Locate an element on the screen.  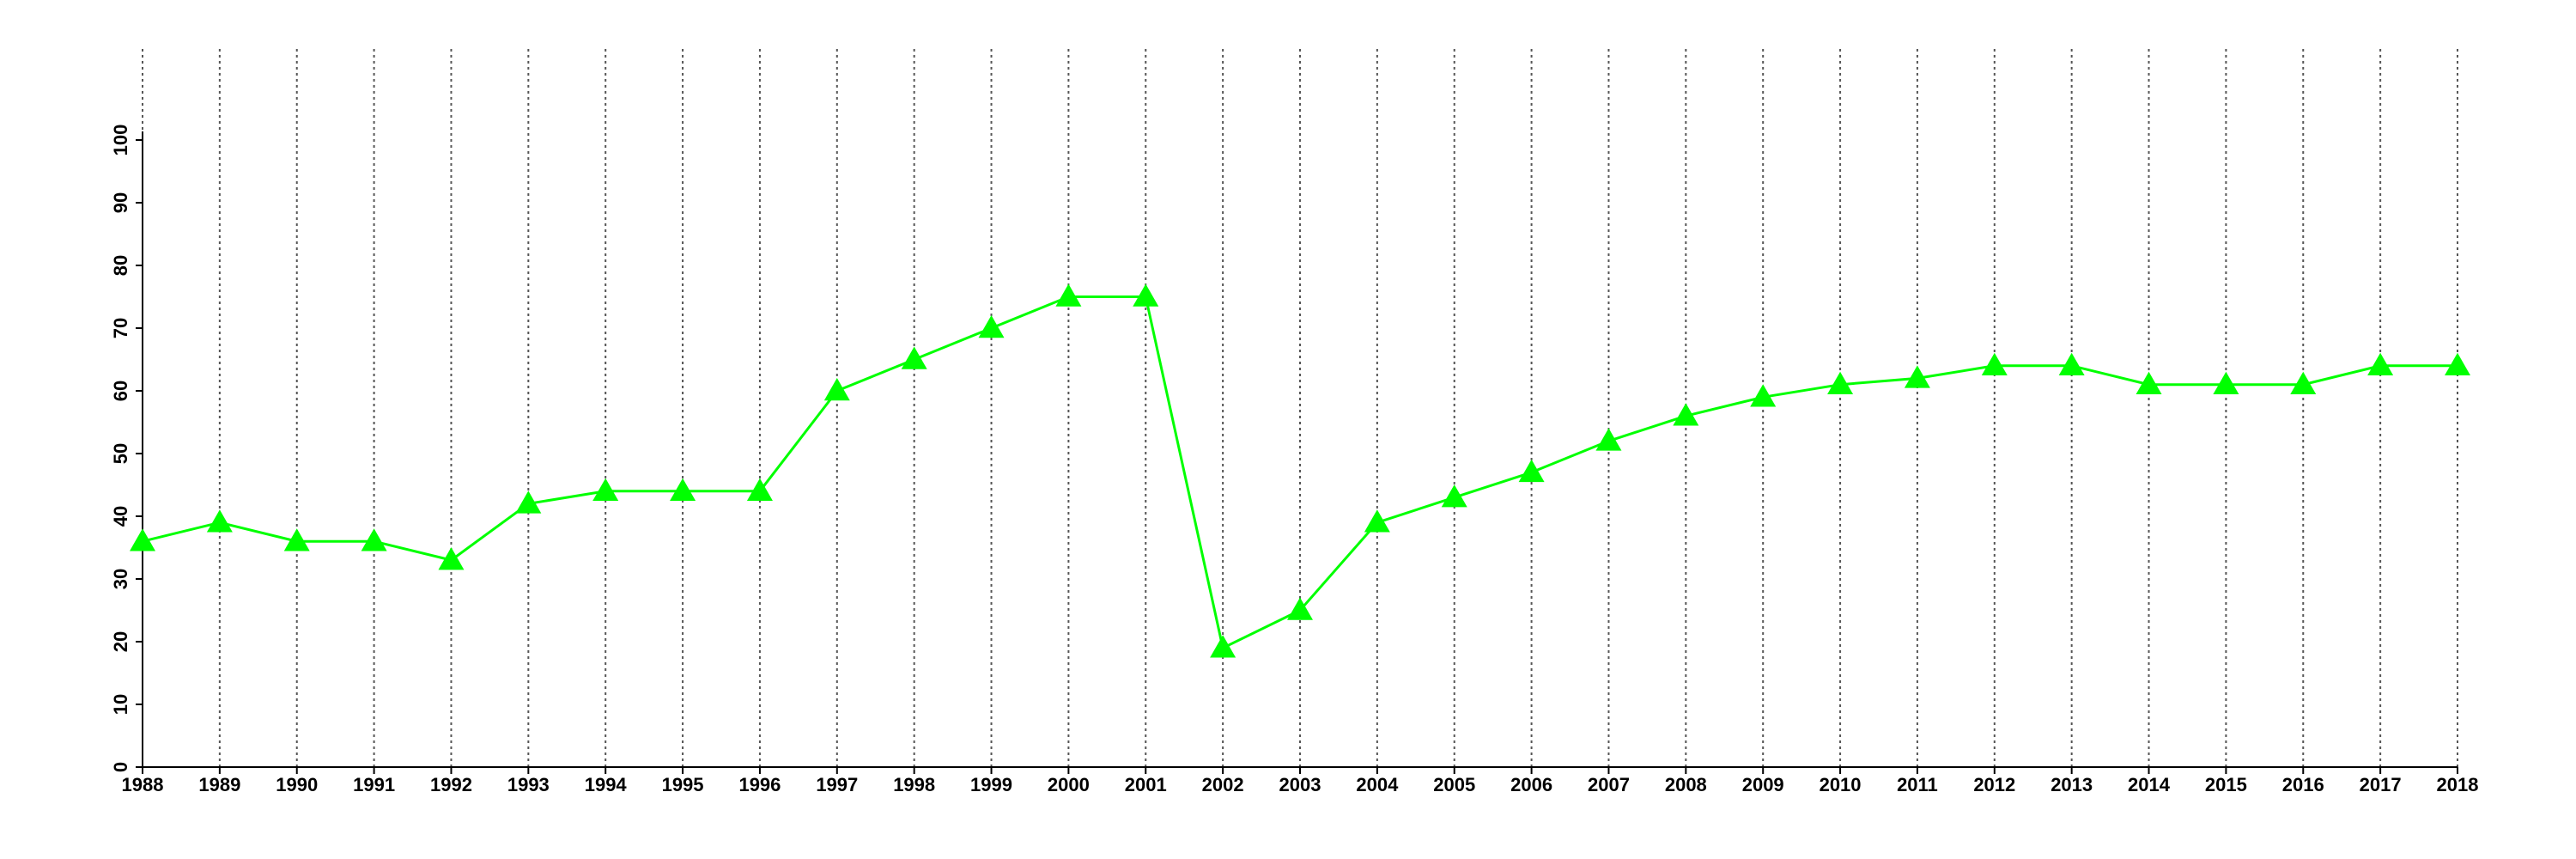
y-tick-label: 40 is located at coordinates (121, 516).